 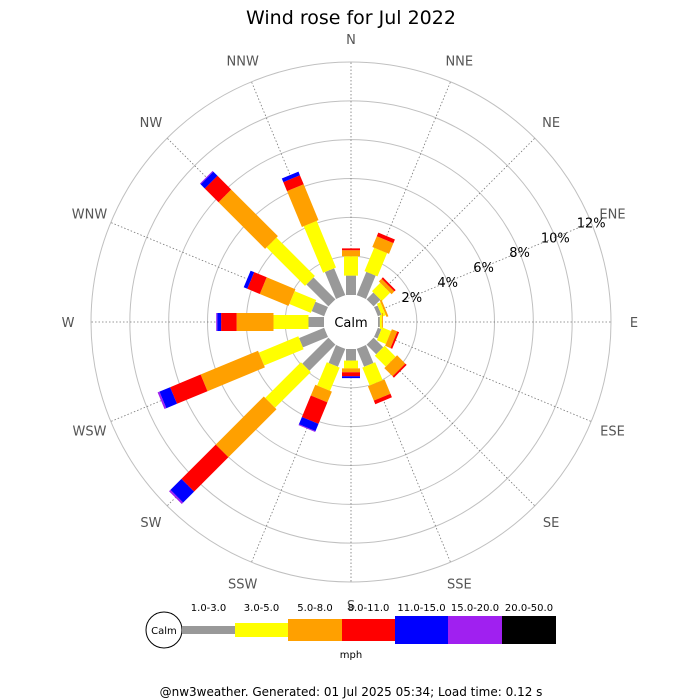 What do you see at coordinates (314, 608) in the screenshot?
I see `legend-bin-label: 5.0-8.0` at bounding box center [314, 608].